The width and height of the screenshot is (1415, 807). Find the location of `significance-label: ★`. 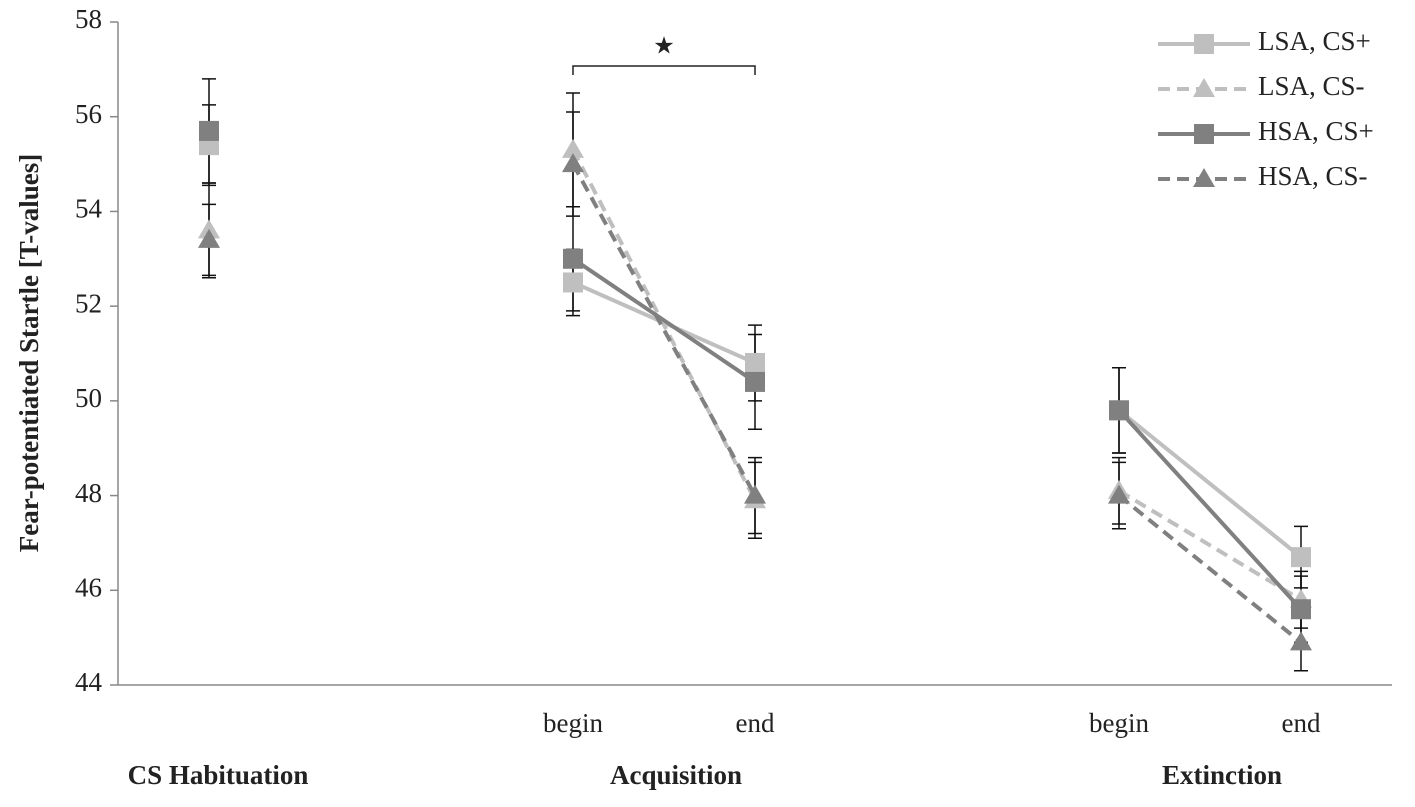

significance-label: ★ is located at coordinates (664, 47).